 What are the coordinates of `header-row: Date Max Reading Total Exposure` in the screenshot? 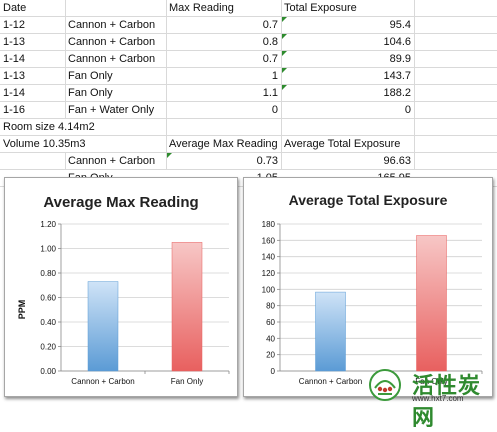 It's located at (248, 8).